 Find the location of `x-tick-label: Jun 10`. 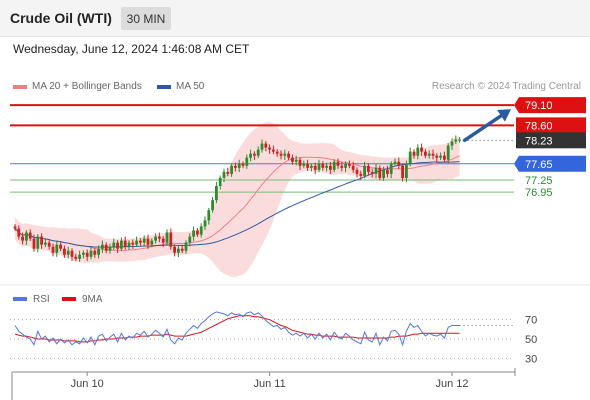

x-tick-label: Jun 10 is located at coordinates (87, 384).